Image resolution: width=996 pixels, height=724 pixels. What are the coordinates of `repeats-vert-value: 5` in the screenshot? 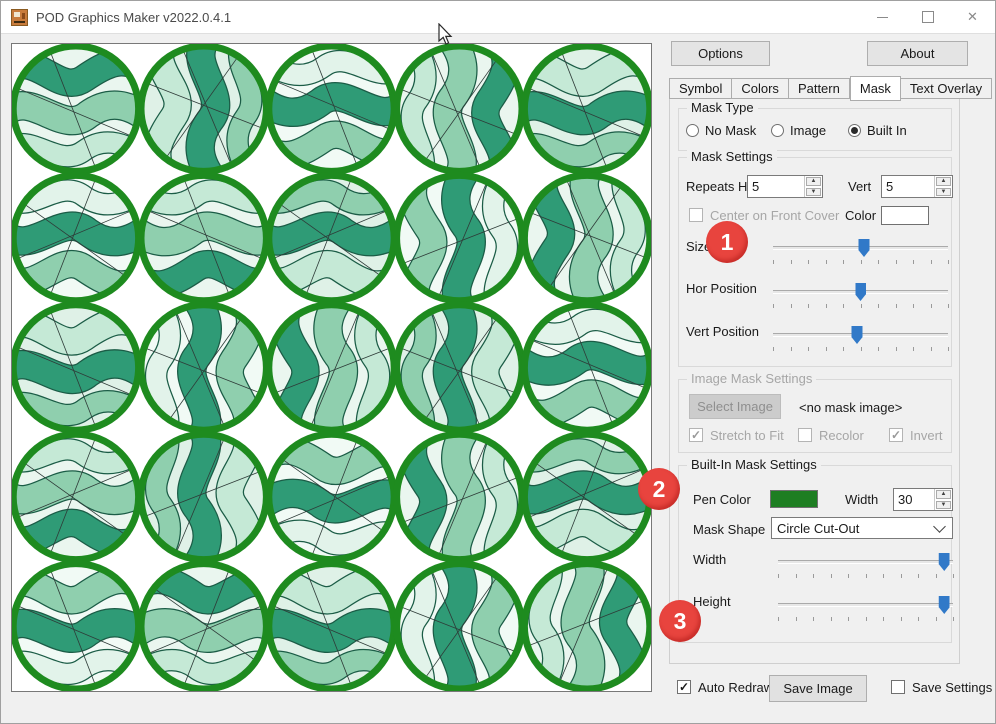 It's located at (890, 186).